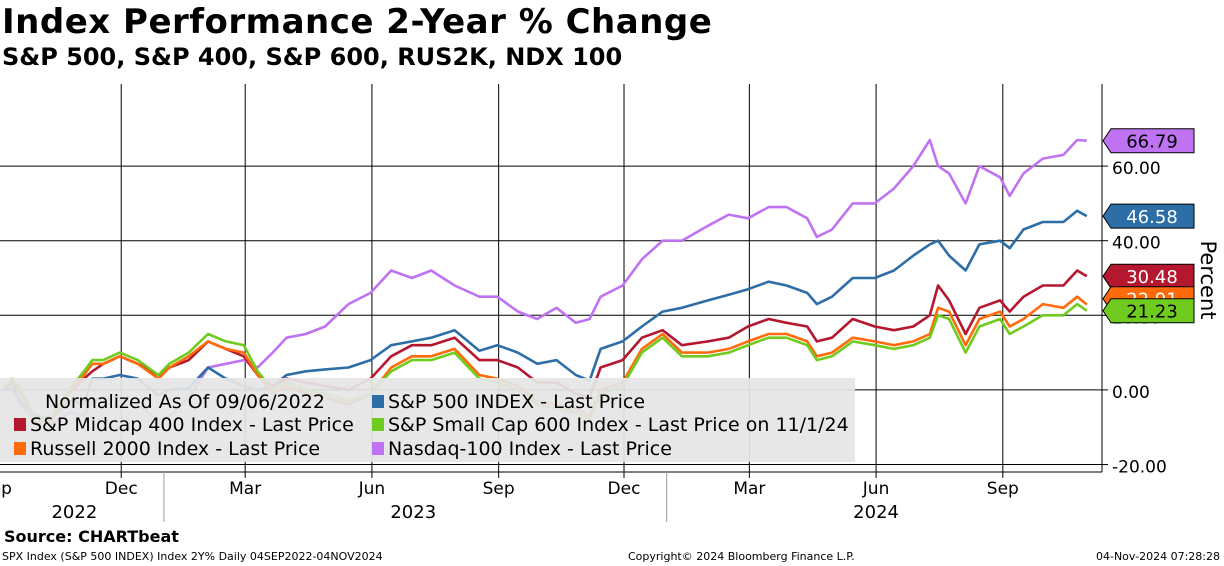  I want to click on y-tick-label: 60.00, so click(1136, 169).